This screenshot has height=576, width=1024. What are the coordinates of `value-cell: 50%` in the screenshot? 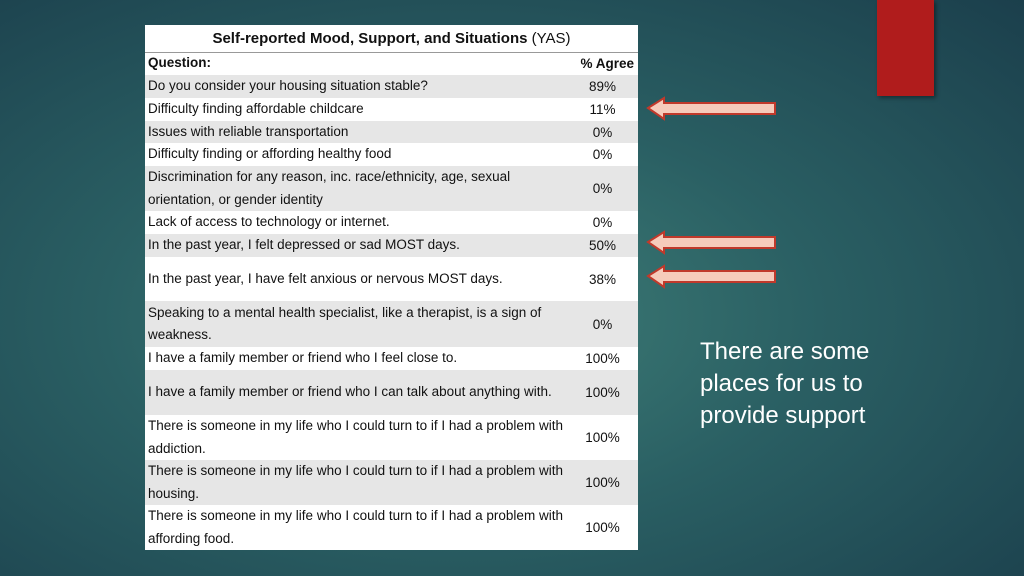 It's located at (602, 245).